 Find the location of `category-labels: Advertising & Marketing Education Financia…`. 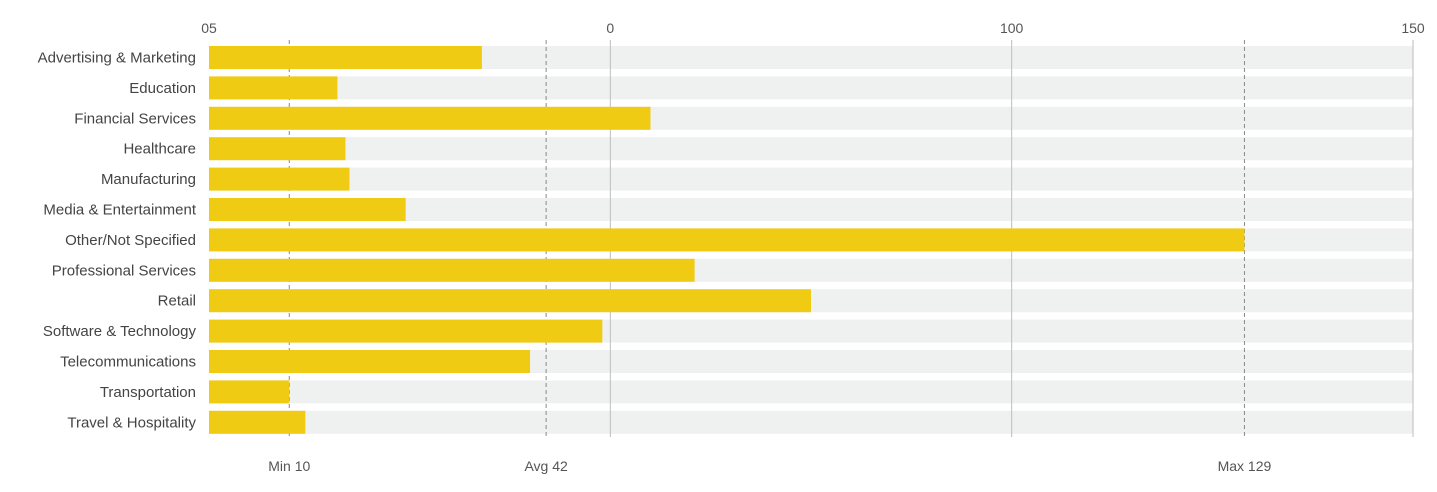

category-labels: Advertising & Marketing Education Financia… is located at coordinates (117, 241).